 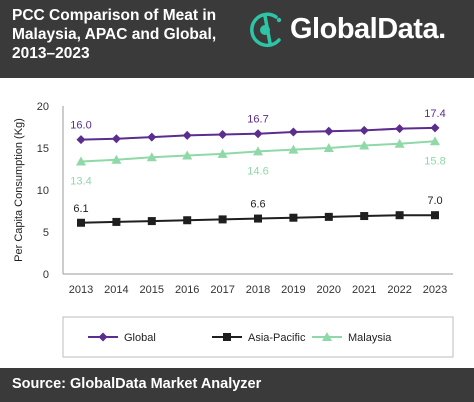 What do you see at coordinates (370, 338) in the screenshot?
I see `legend-label-malaysia: Malaysia` at bounding box center [370, 338].